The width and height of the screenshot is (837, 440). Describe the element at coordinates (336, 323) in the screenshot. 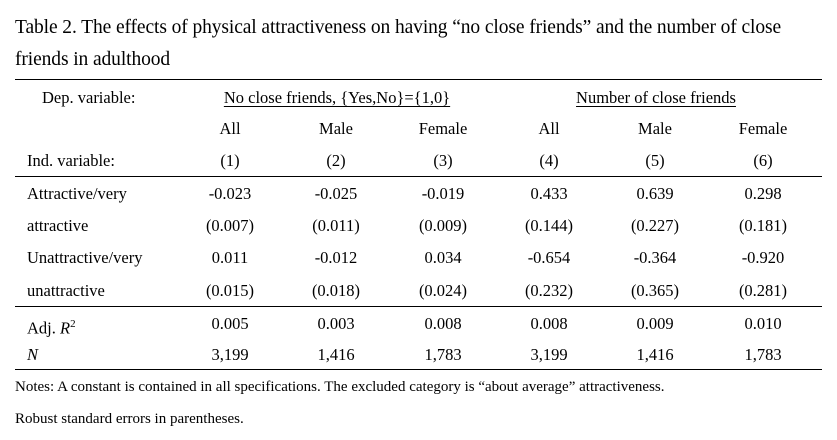

I see `table-cell: 0.003` at that location.